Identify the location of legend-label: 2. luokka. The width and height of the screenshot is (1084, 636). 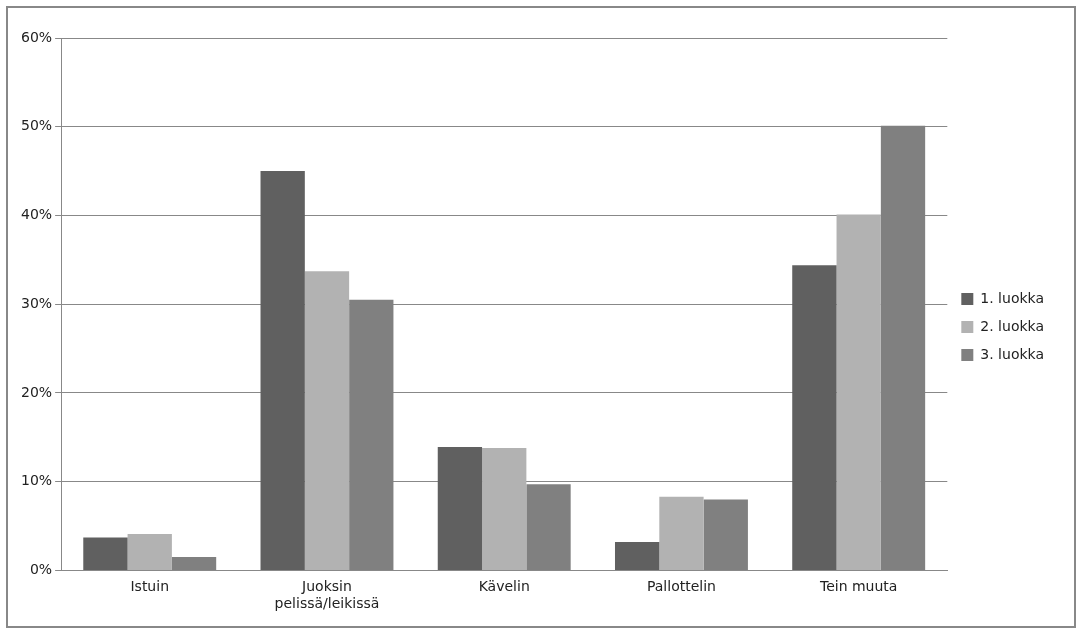
(1012, 325).